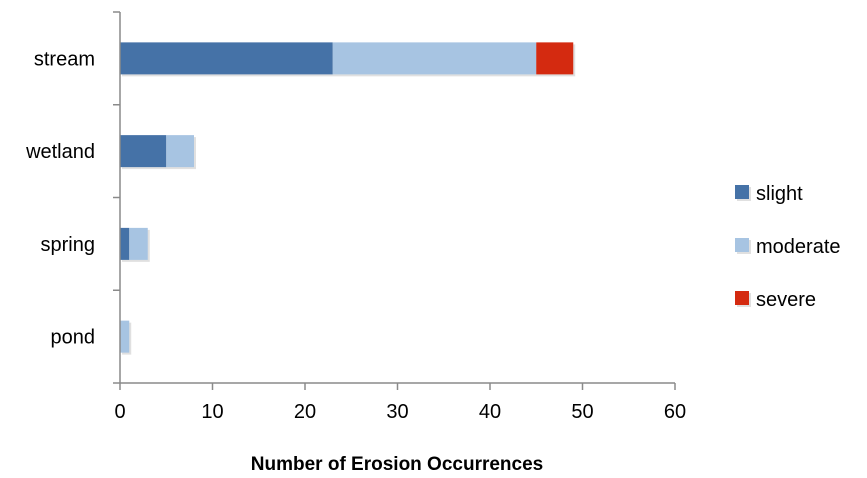  Describe the element at coordinates (60, 152) in the screenshot. I see `category-label-wetland: wetland` at that location.